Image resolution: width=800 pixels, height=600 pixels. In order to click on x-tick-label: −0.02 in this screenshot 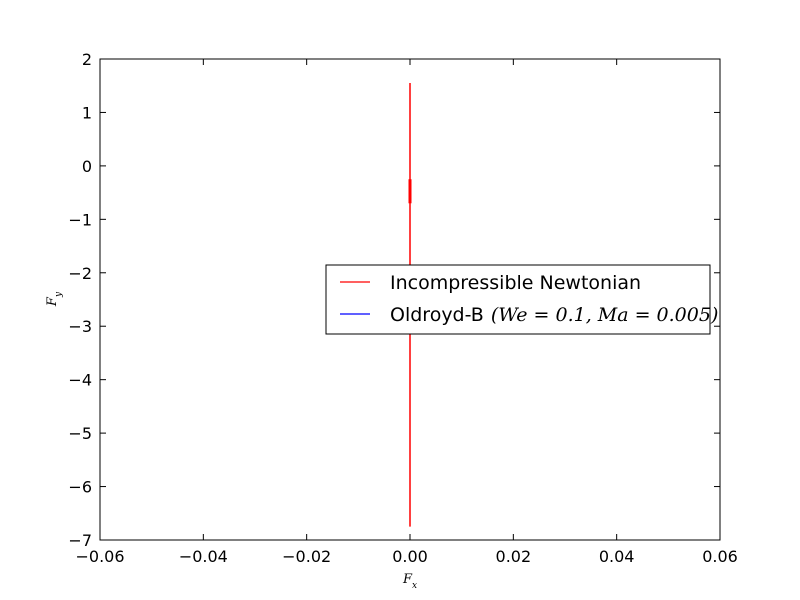, I will do `click(306, 556)`.